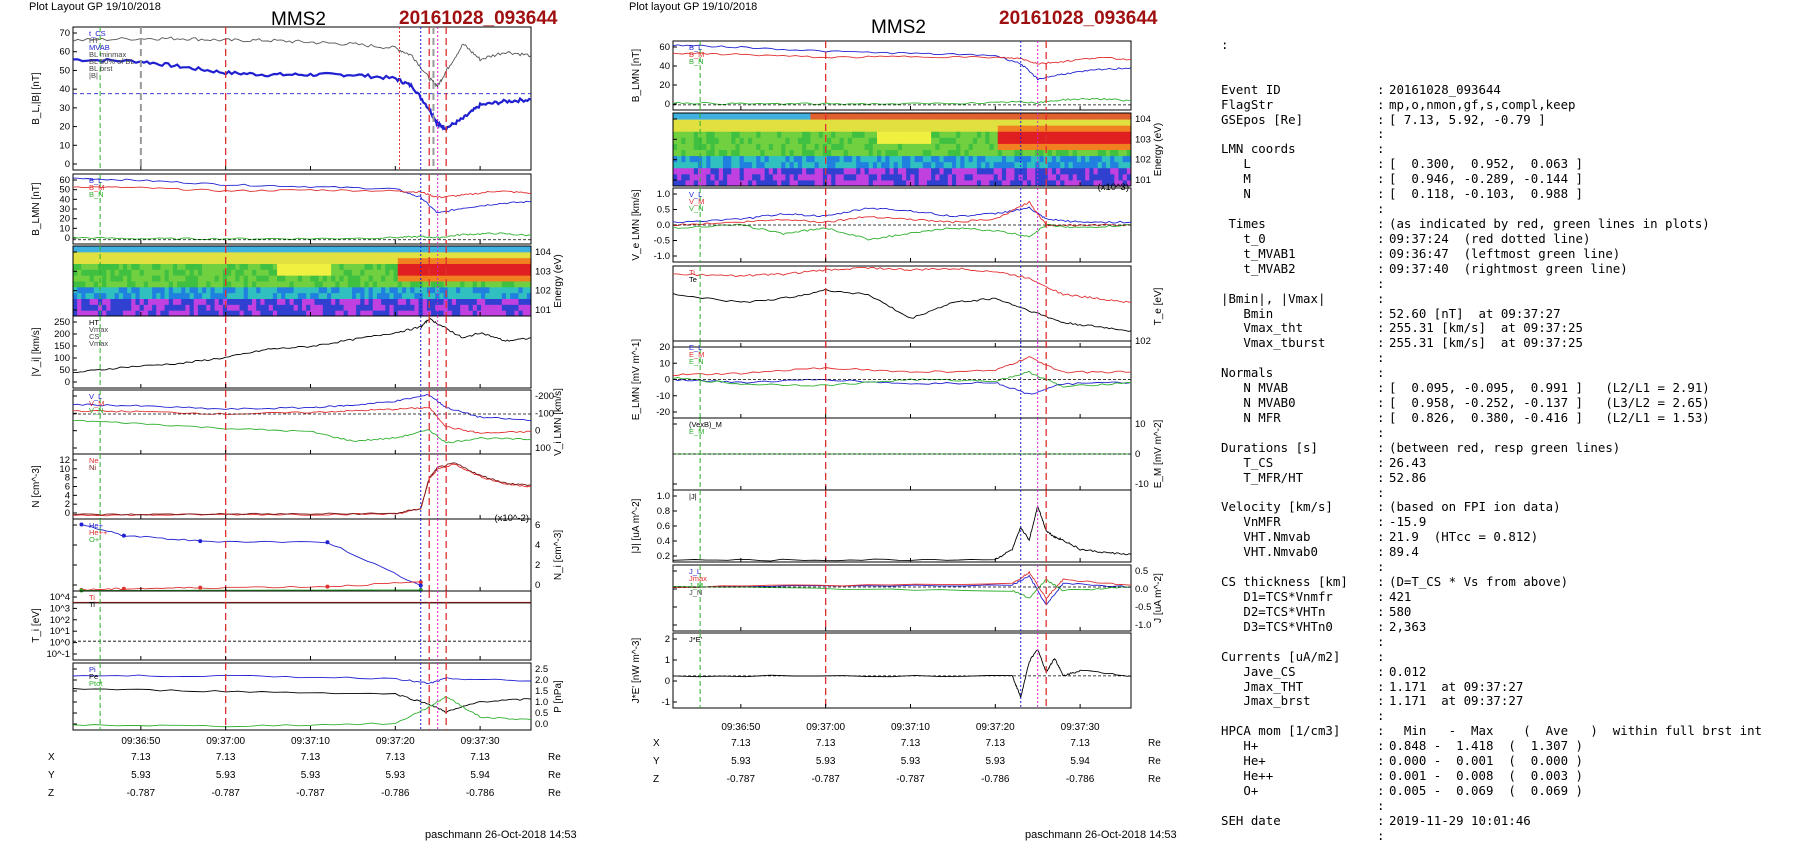 The height and width of the screenshot is (859, 1804). Describe the element at coordinates (92, 669) in the screenshot. I see `legend-entry: Pi` at that location.